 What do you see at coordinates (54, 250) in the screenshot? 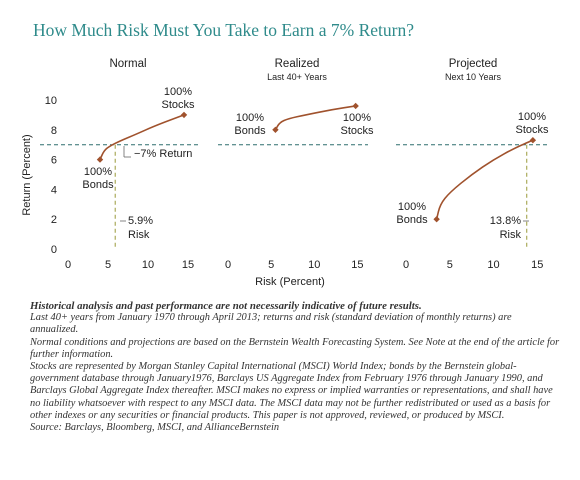
I see `y-tick-label: 0` at bounding box center [54, 250].